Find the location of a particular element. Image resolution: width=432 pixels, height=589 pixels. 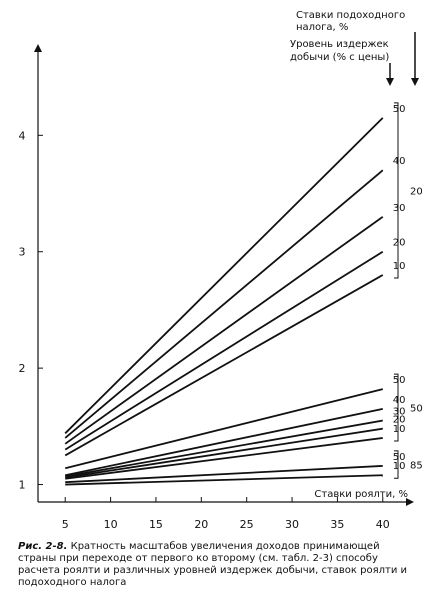

cost-header-line2: добычи (% с цены) is located at coordinates (339, 57).